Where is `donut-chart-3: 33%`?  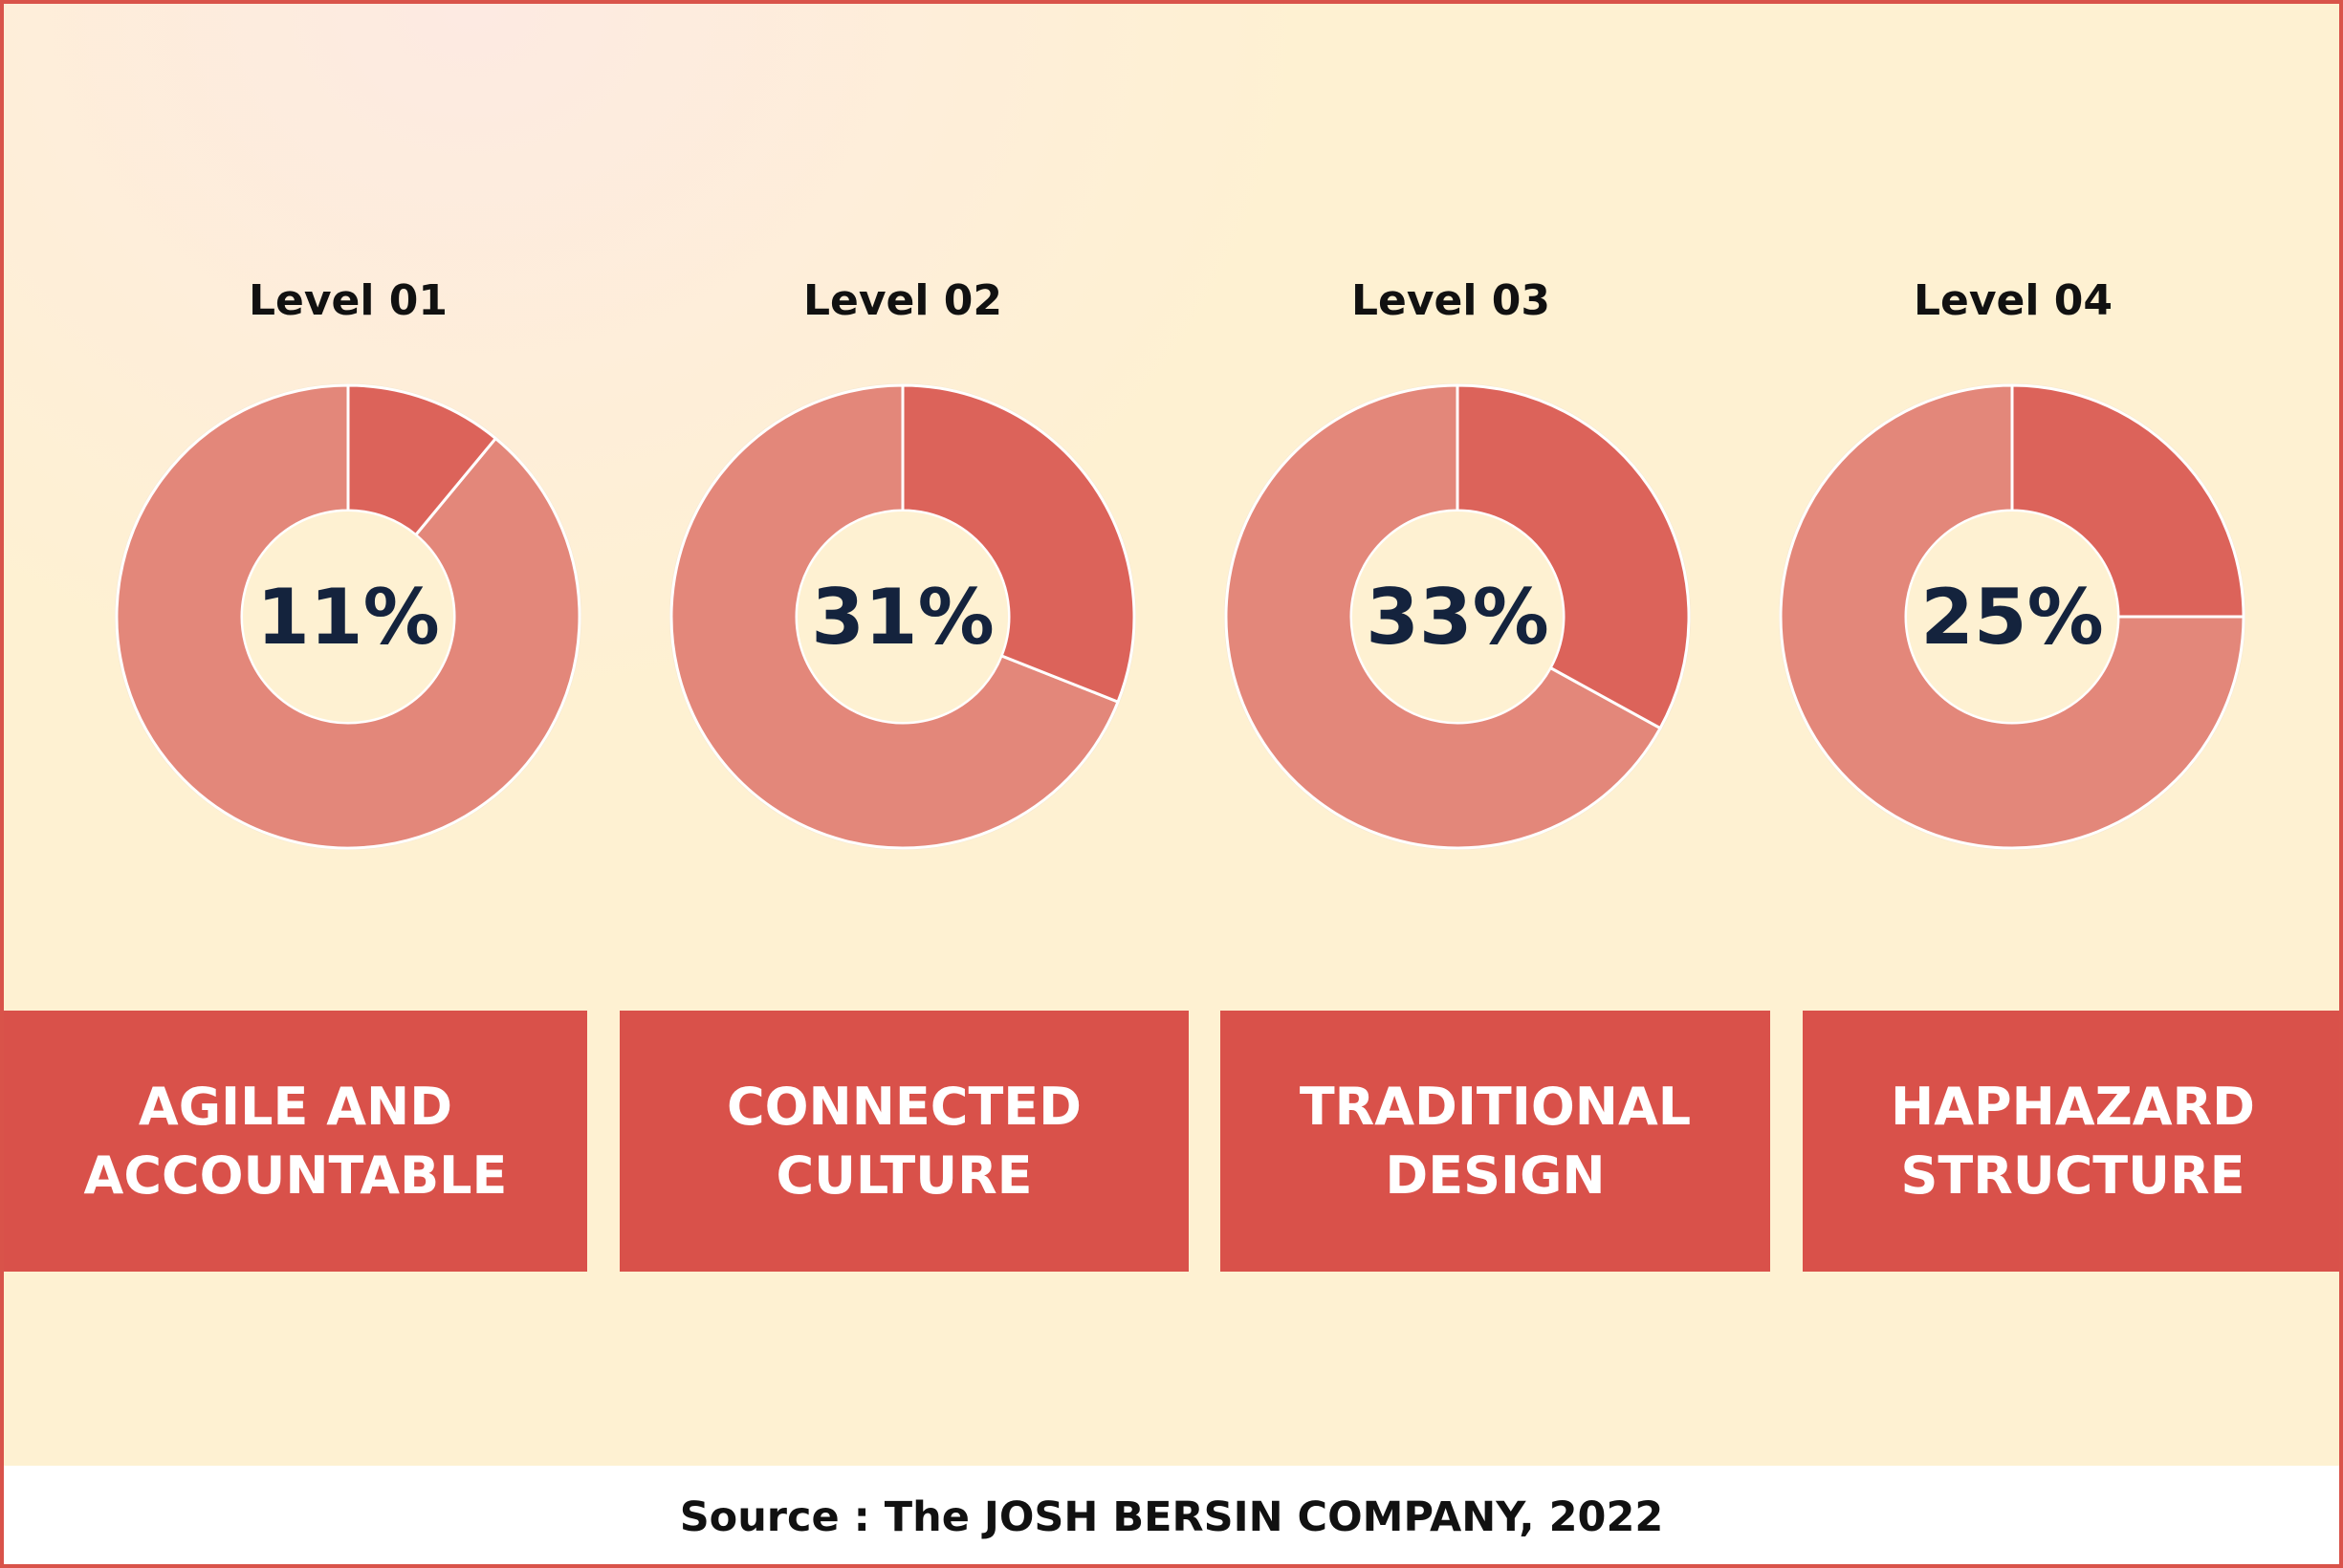
donut-chart-3: 33% is located at coordinates (1458, 616).